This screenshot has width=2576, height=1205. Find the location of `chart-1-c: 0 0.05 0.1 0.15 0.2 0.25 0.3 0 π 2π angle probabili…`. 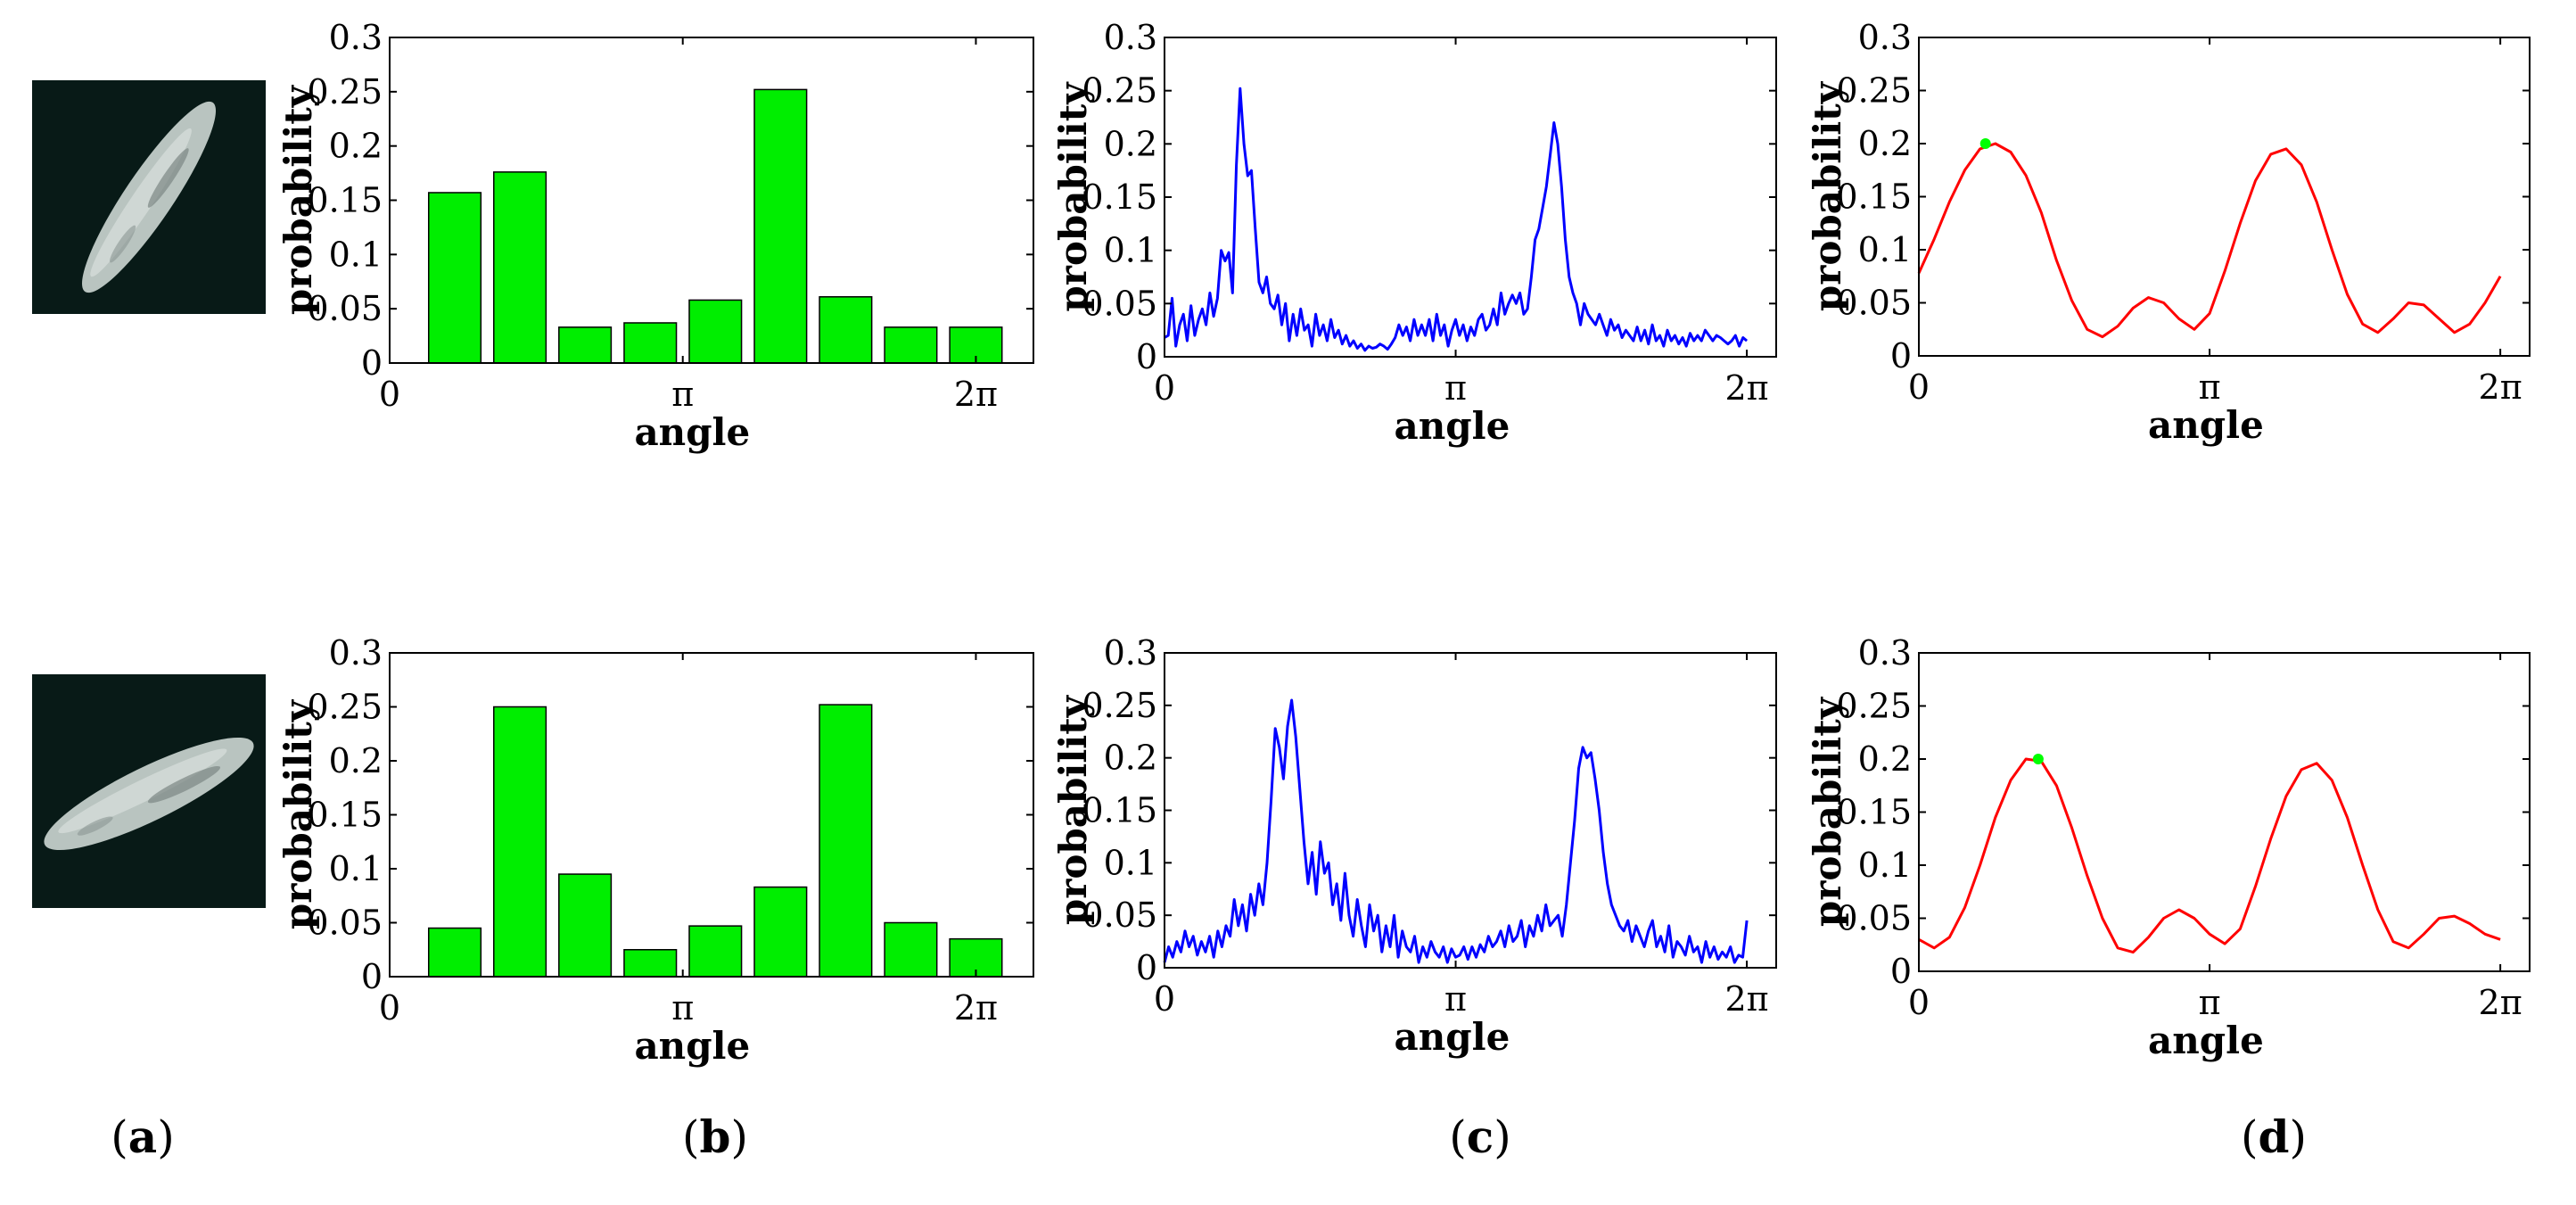

chart-1-c: 0 0.05 0.1 0.15 0.2 0.25 0.3 0 π 2π angle probabili… is located at coordinates (1414, 233).